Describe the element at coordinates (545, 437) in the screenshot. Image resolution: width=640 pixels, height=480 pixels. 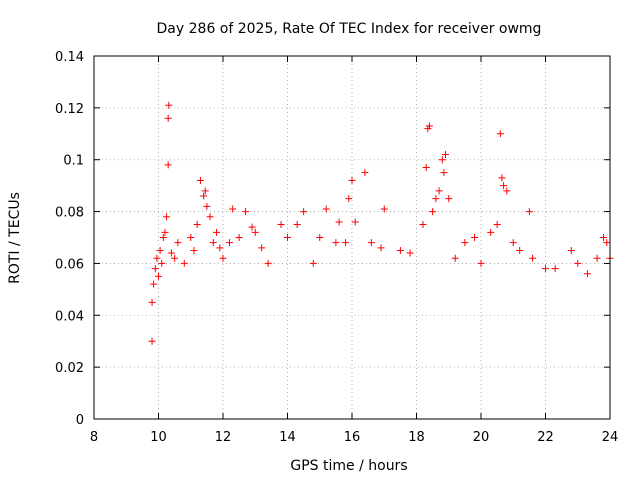
I see `x-tick-label: 22` at that location.